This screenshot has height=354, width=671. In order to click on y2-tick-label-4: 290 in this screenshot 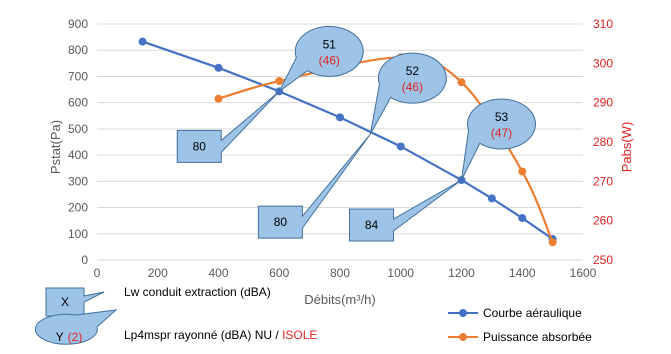, I will do `click(603, 103)`.